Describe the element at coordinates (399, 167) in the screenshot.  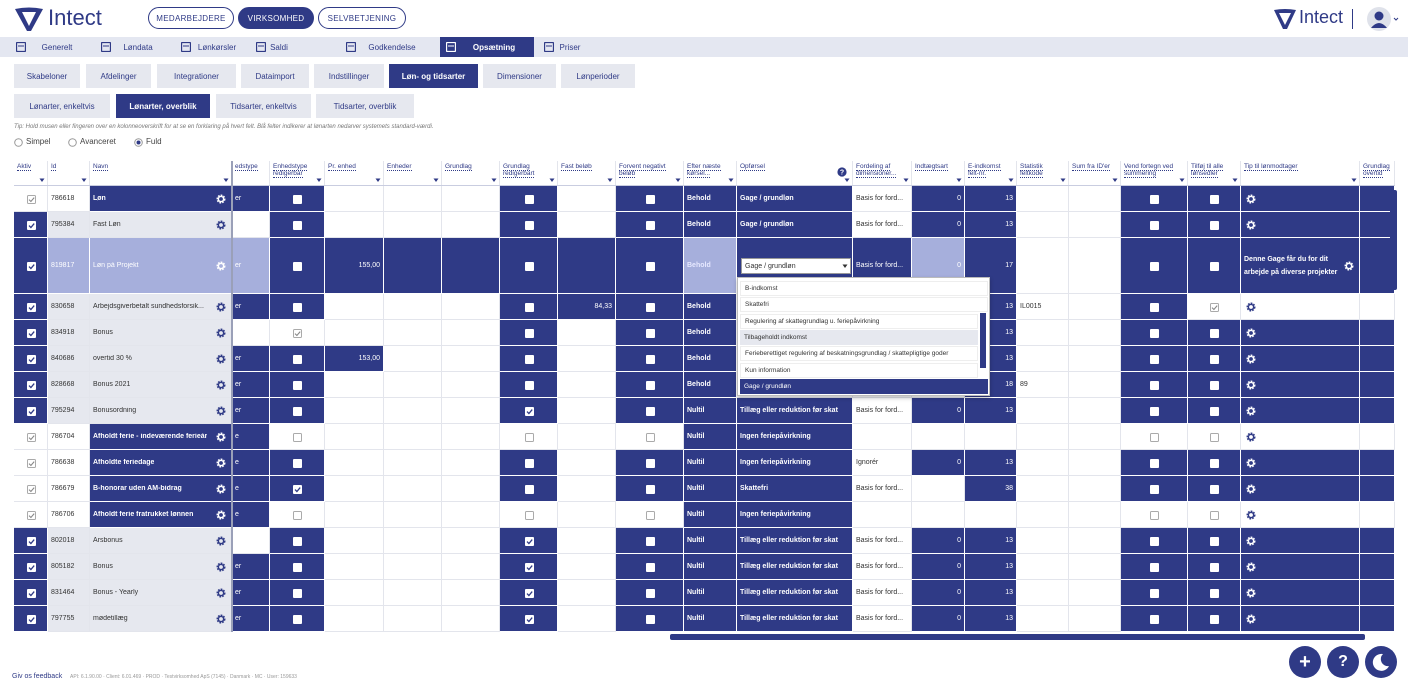
I see `column-header-text: Enheder` at that location.